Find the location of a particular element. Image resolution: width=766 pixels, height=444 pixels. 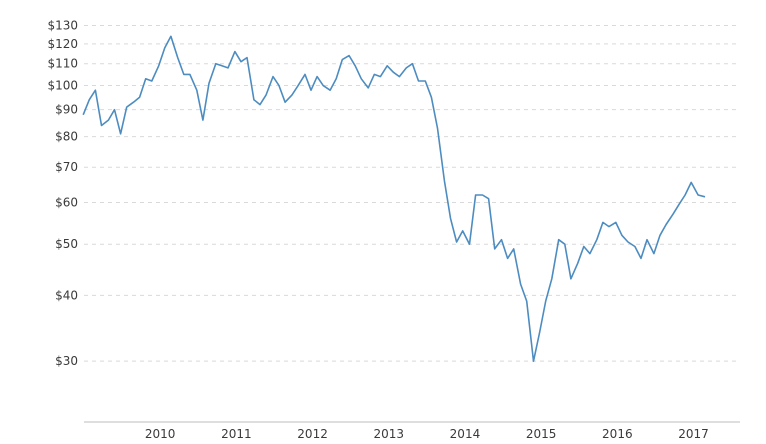

x-tick-label: 2011 is located at coordinates (236, 434).